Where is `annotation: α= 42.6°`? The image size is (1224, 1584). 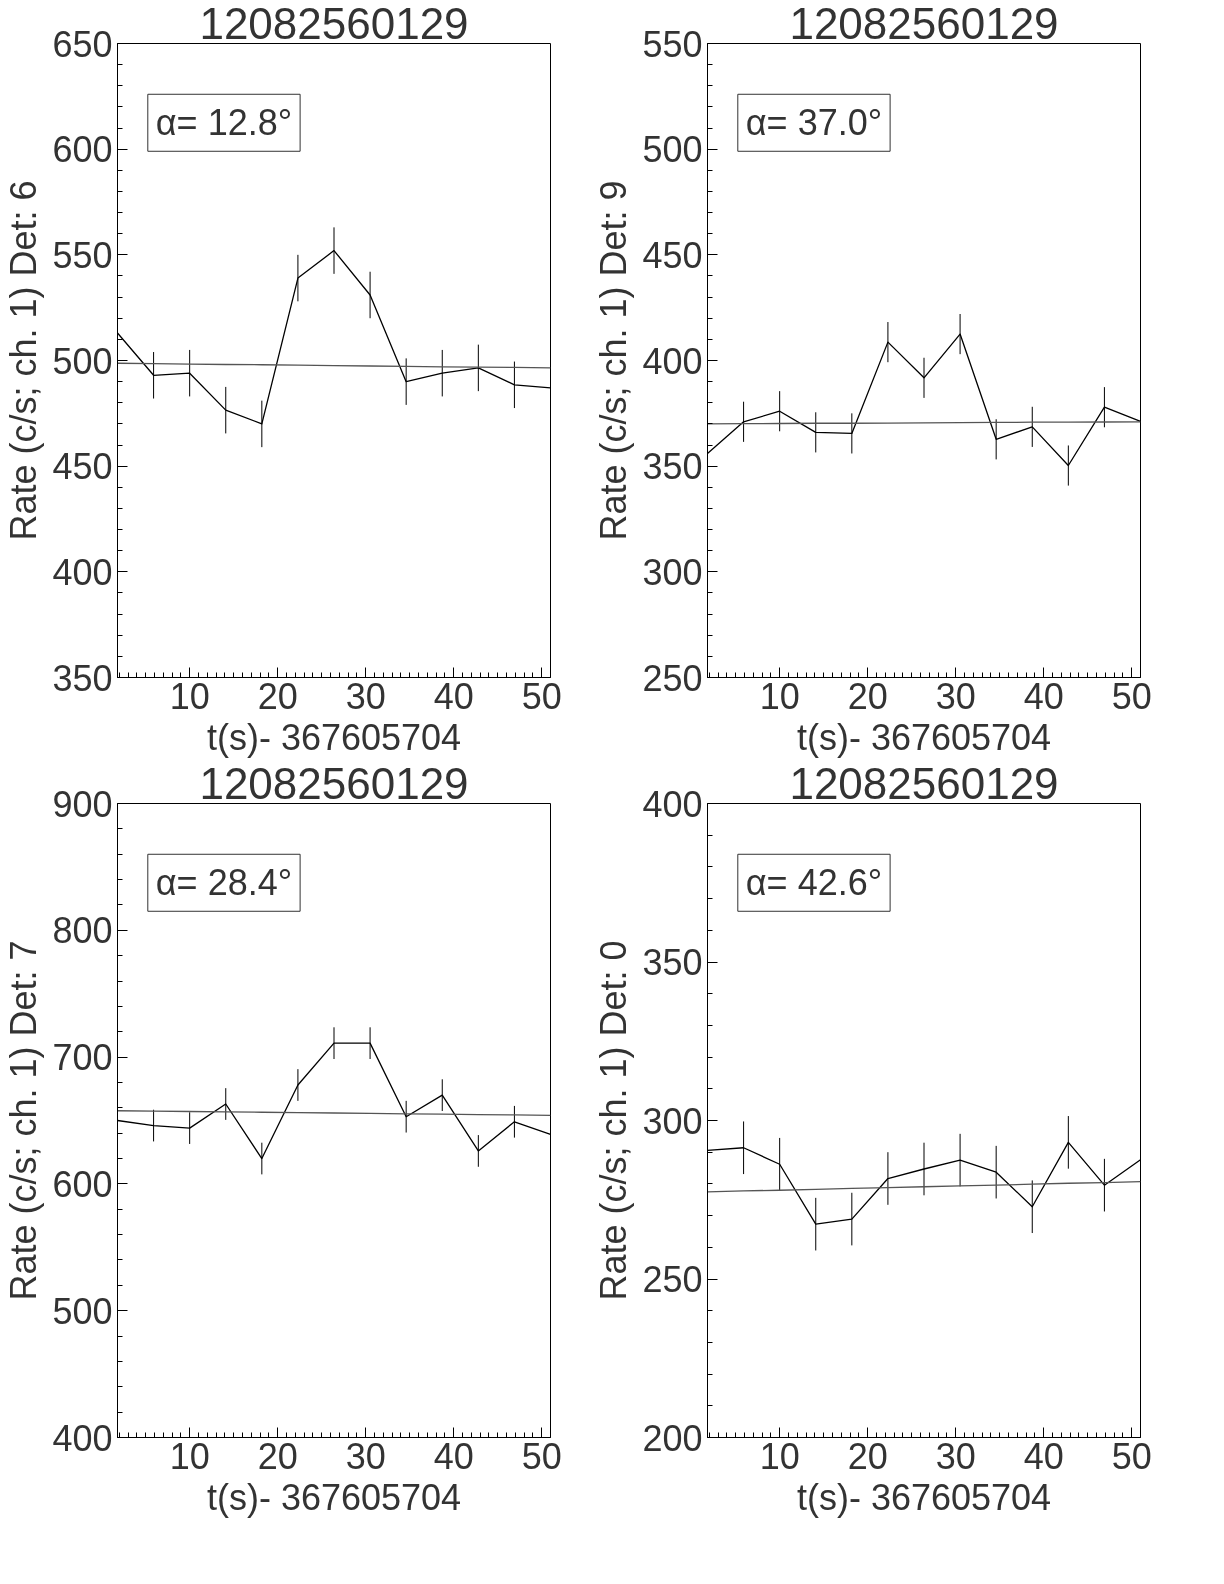
annotation: α= 42.6° is located at coordinates (814, 883).